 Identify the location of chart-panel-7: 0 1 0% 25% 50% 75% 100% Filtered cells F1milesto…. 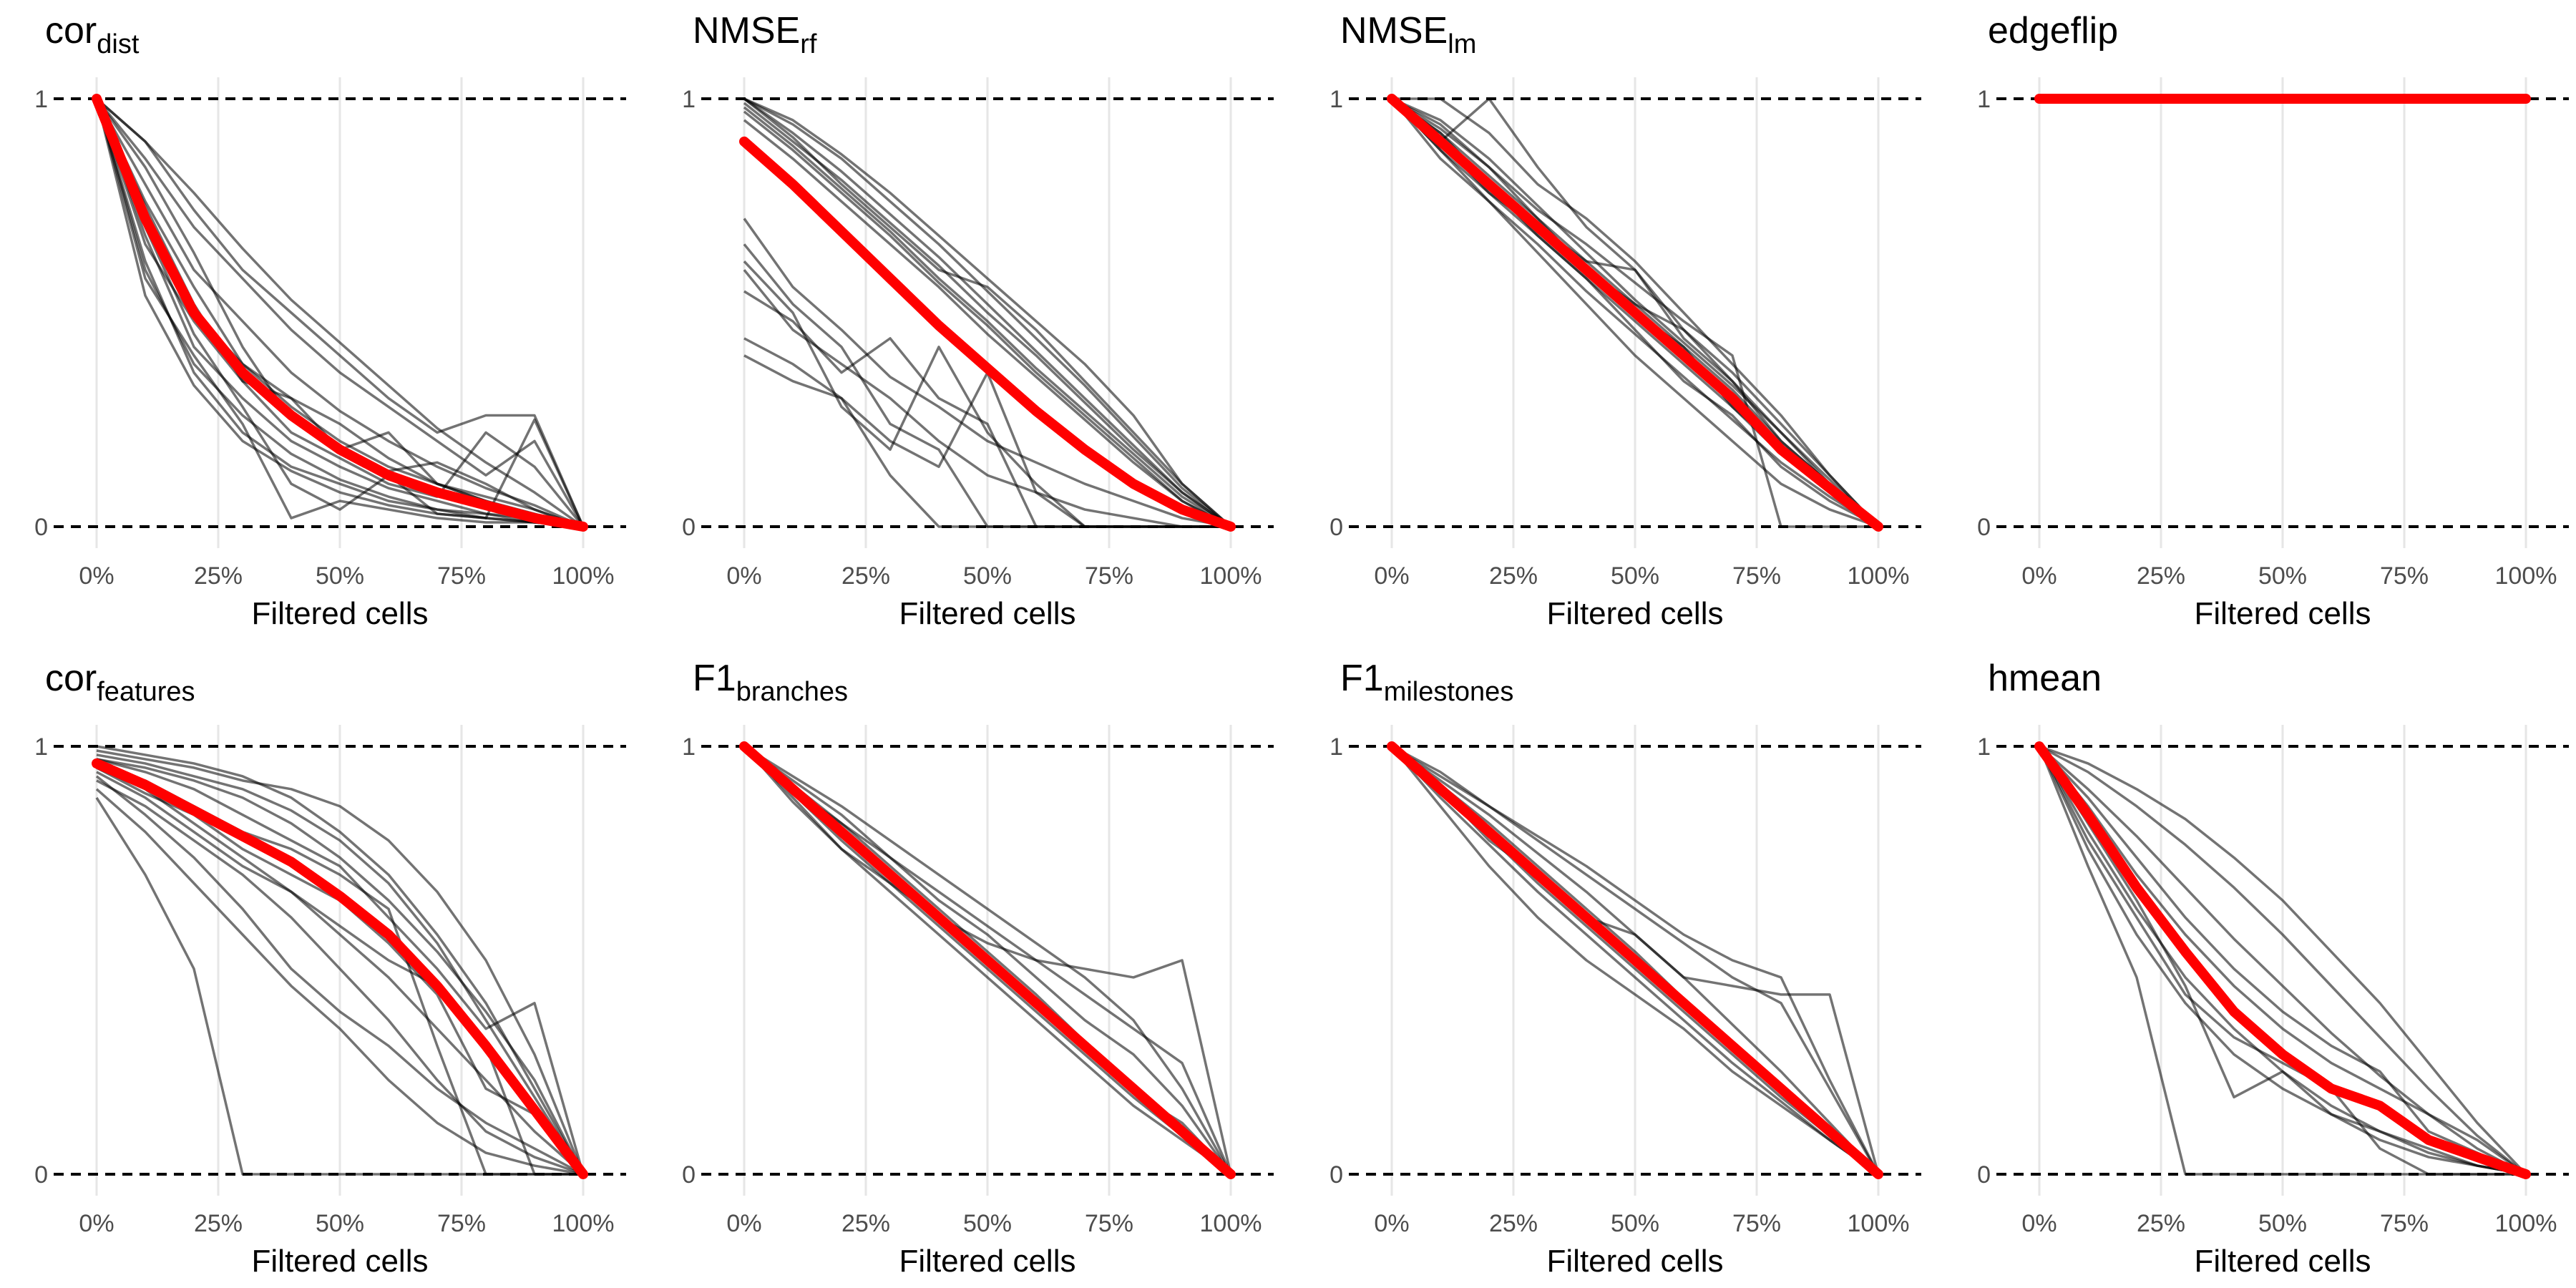
(1625, 968).